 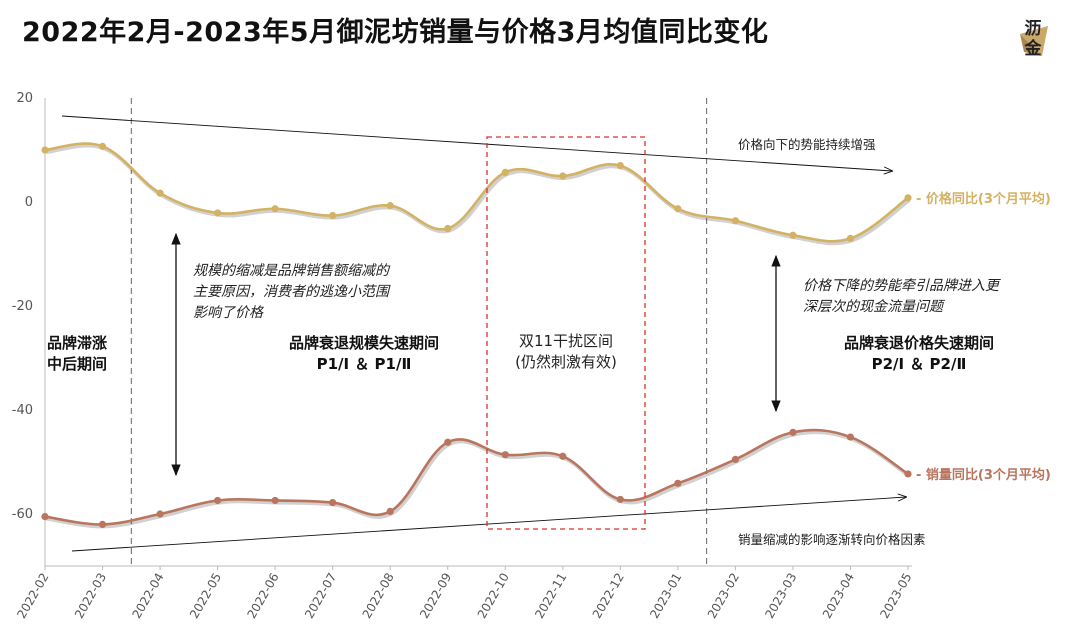 What do you see at coordinates (22, 306) in the screenshot?
I see `y-tick-label: -20` at bounding box center [22, 306].